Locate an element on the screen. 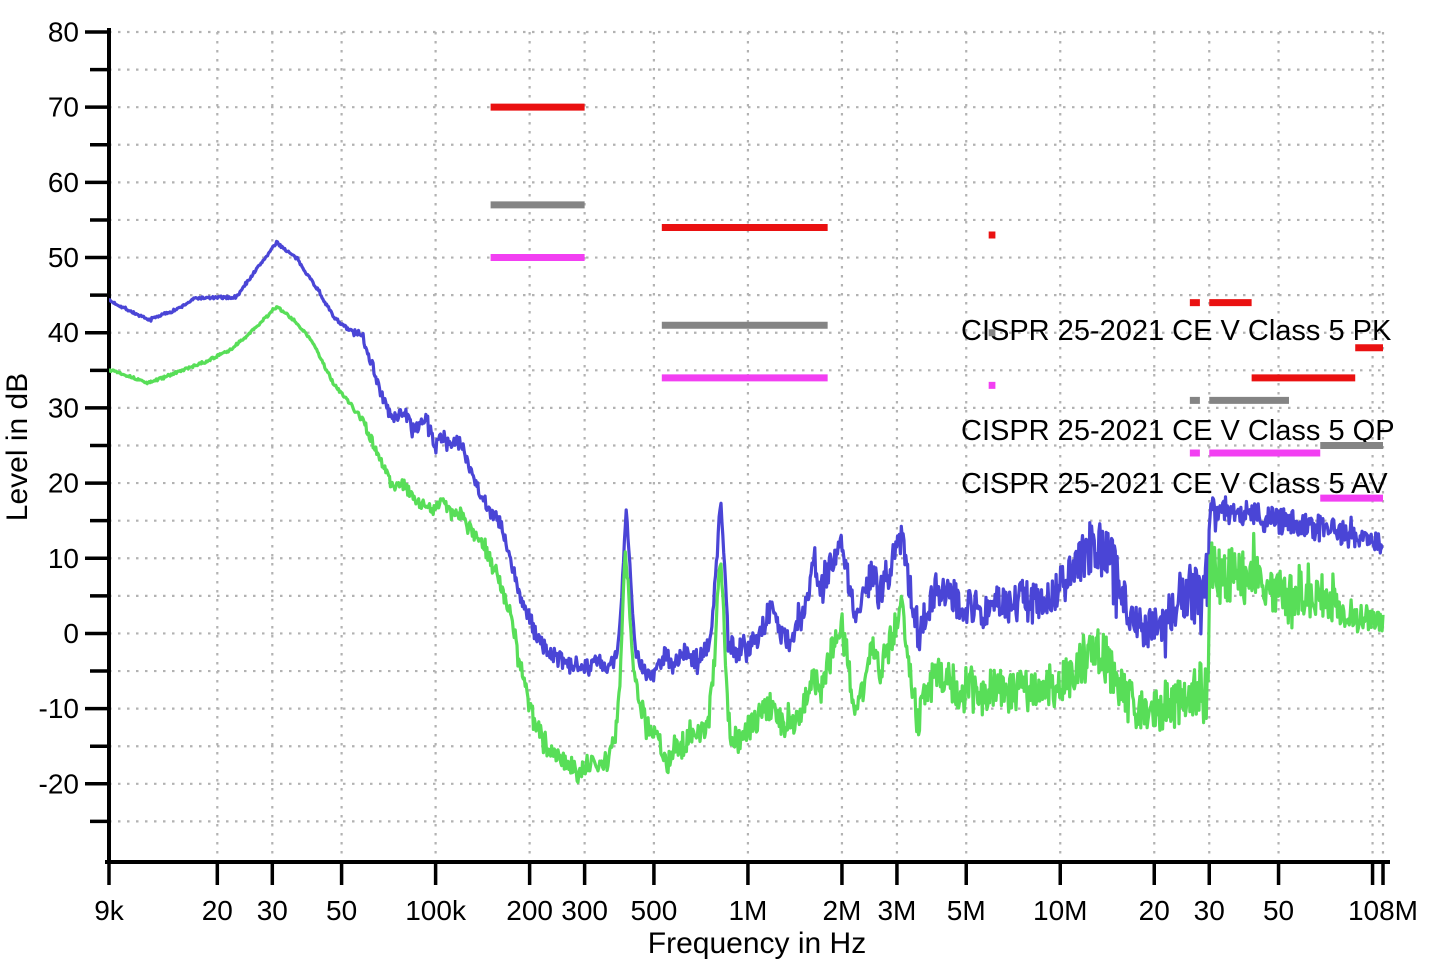  x-tick-label: 10M is located at coordinates (1060, 910).